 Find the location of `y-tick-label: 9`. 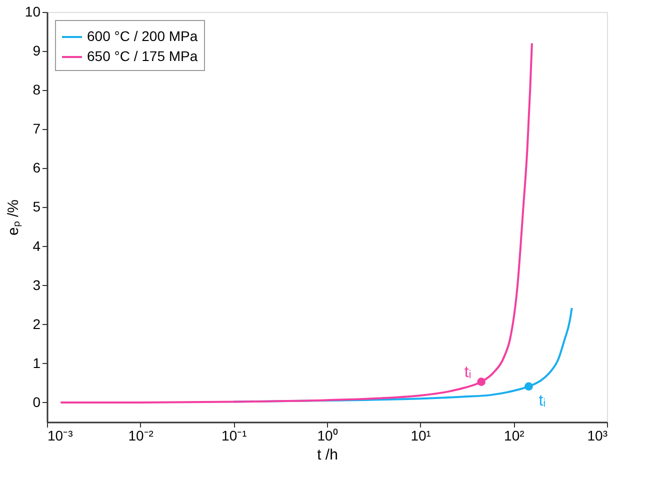

y-tick-label: 9 is located at coordinates (36, 50).